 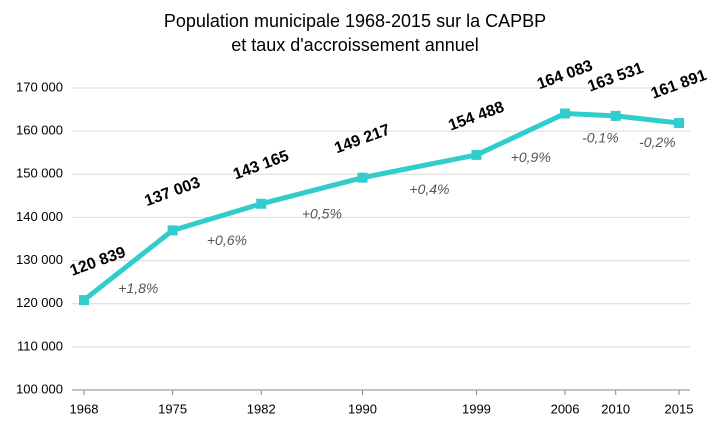 What do you see at coordinates (531, 157) in the screenshot?
I see `annotation: +0,9%` at bounding box center [531, 157].